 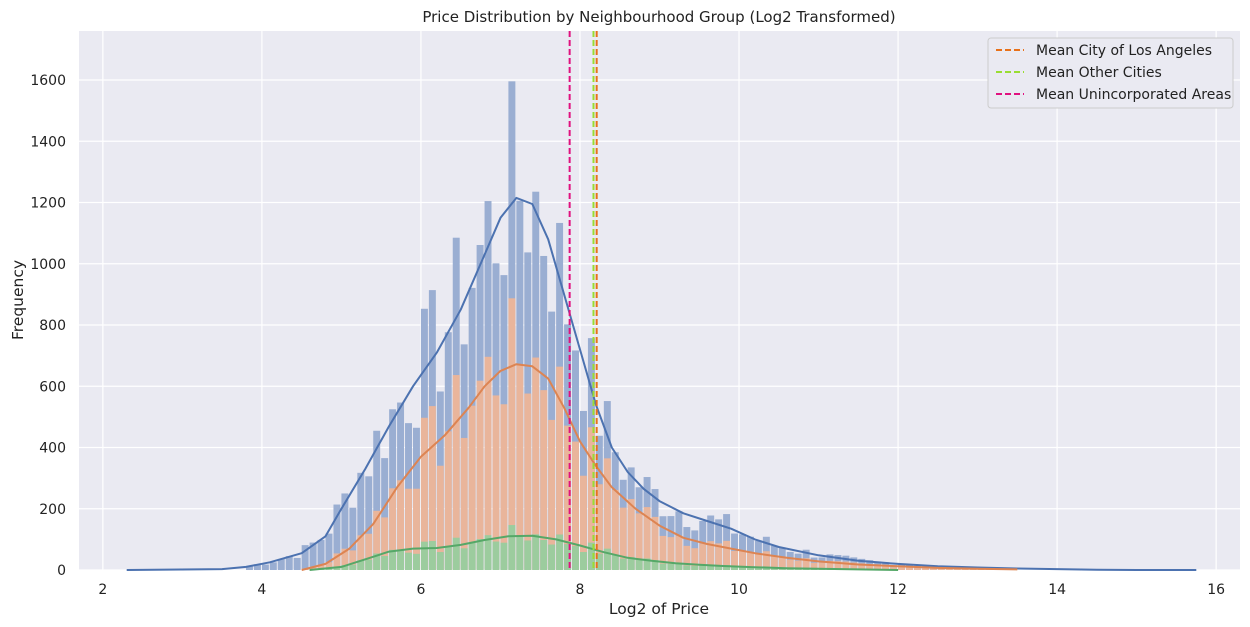 I want to click on y-tick-label: 1000, so click(x=48, y=265).